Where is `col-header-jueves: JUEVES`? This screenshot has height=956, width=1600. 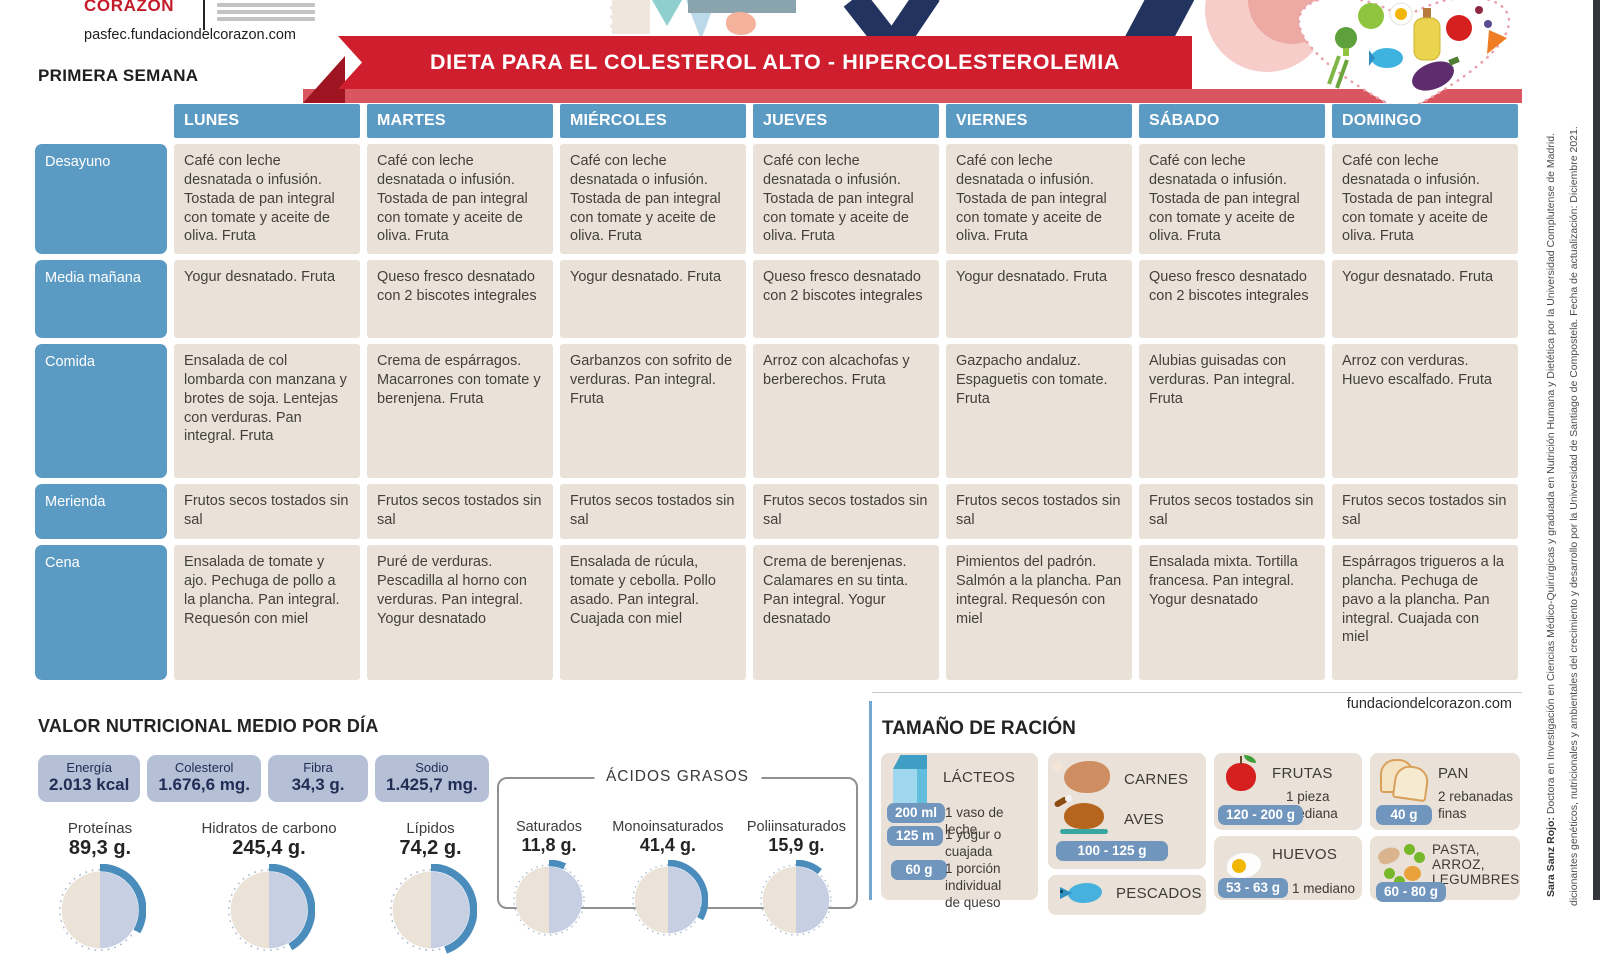 col-header-jueves: JUEVES is located at coordinates (846, 121).